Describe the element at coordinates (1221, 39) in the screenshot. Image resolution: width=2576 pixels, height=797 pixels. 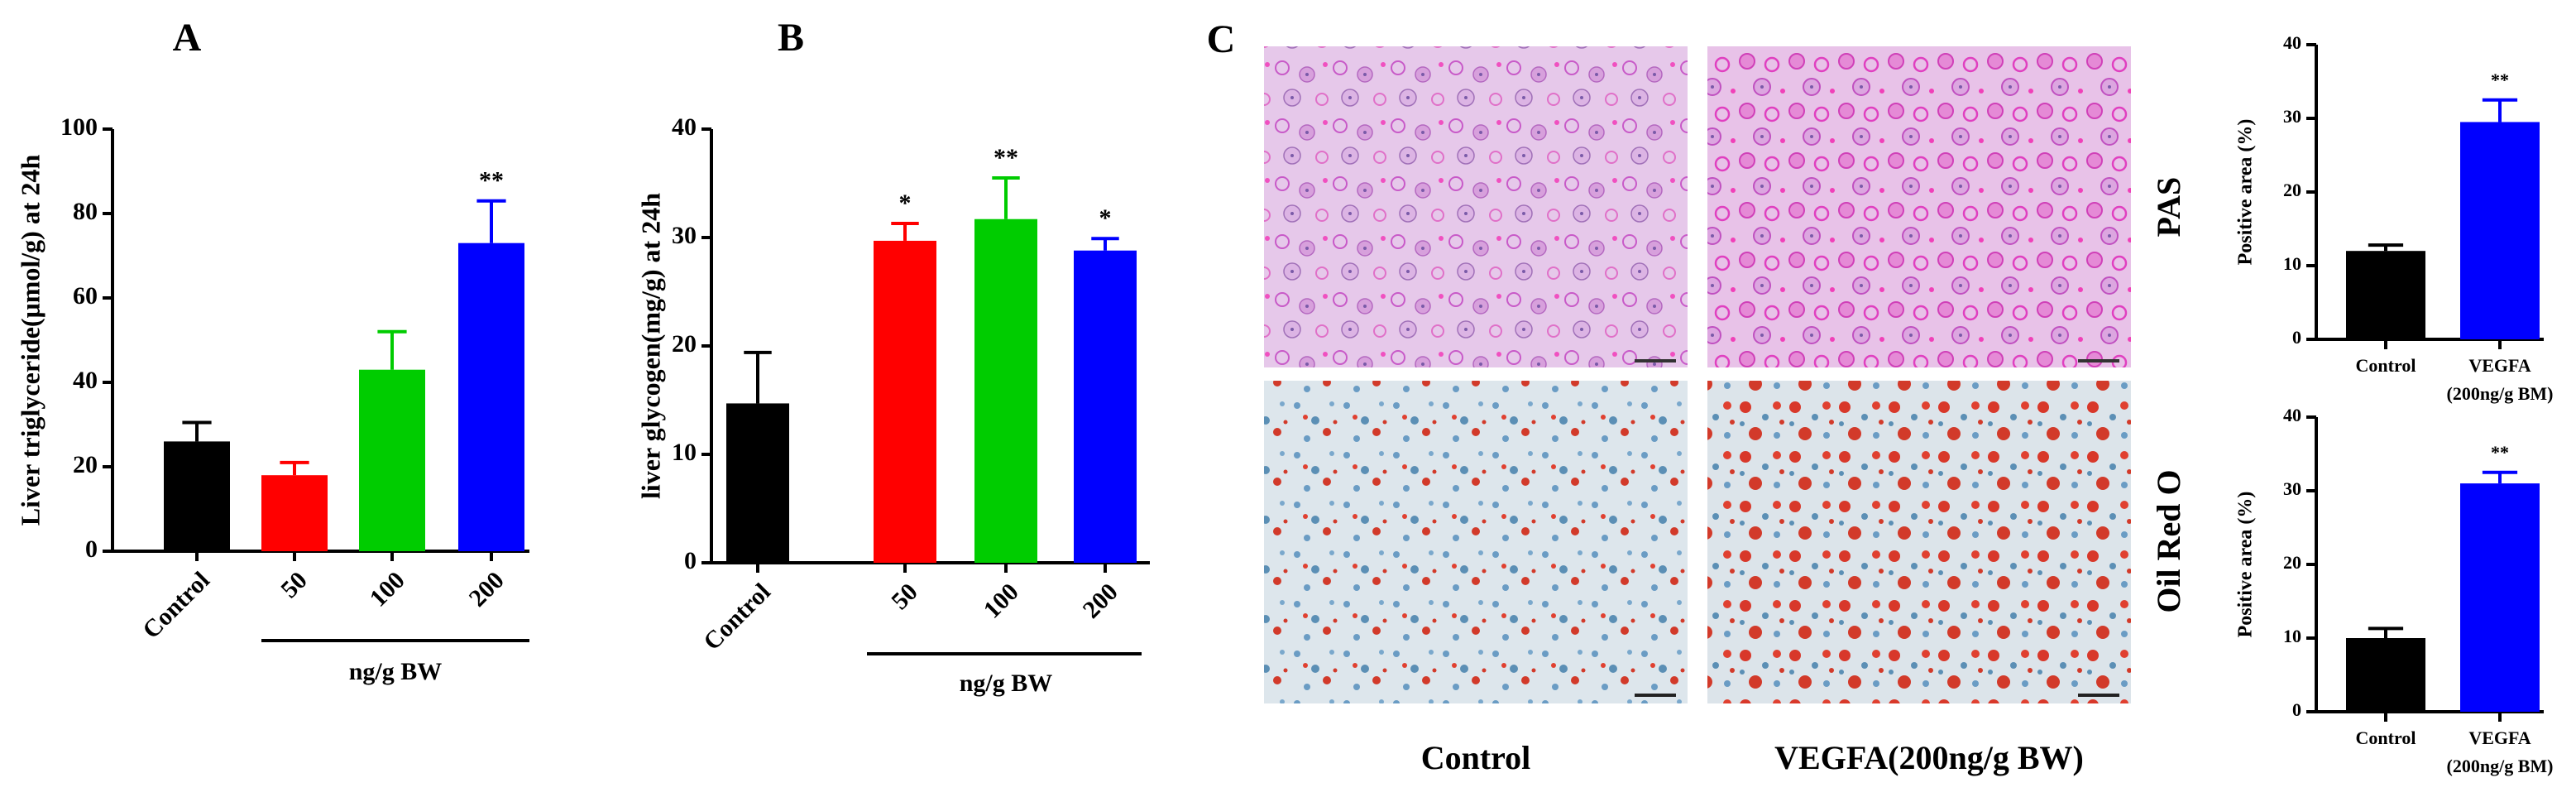
I see `panel-label: C` at that location.